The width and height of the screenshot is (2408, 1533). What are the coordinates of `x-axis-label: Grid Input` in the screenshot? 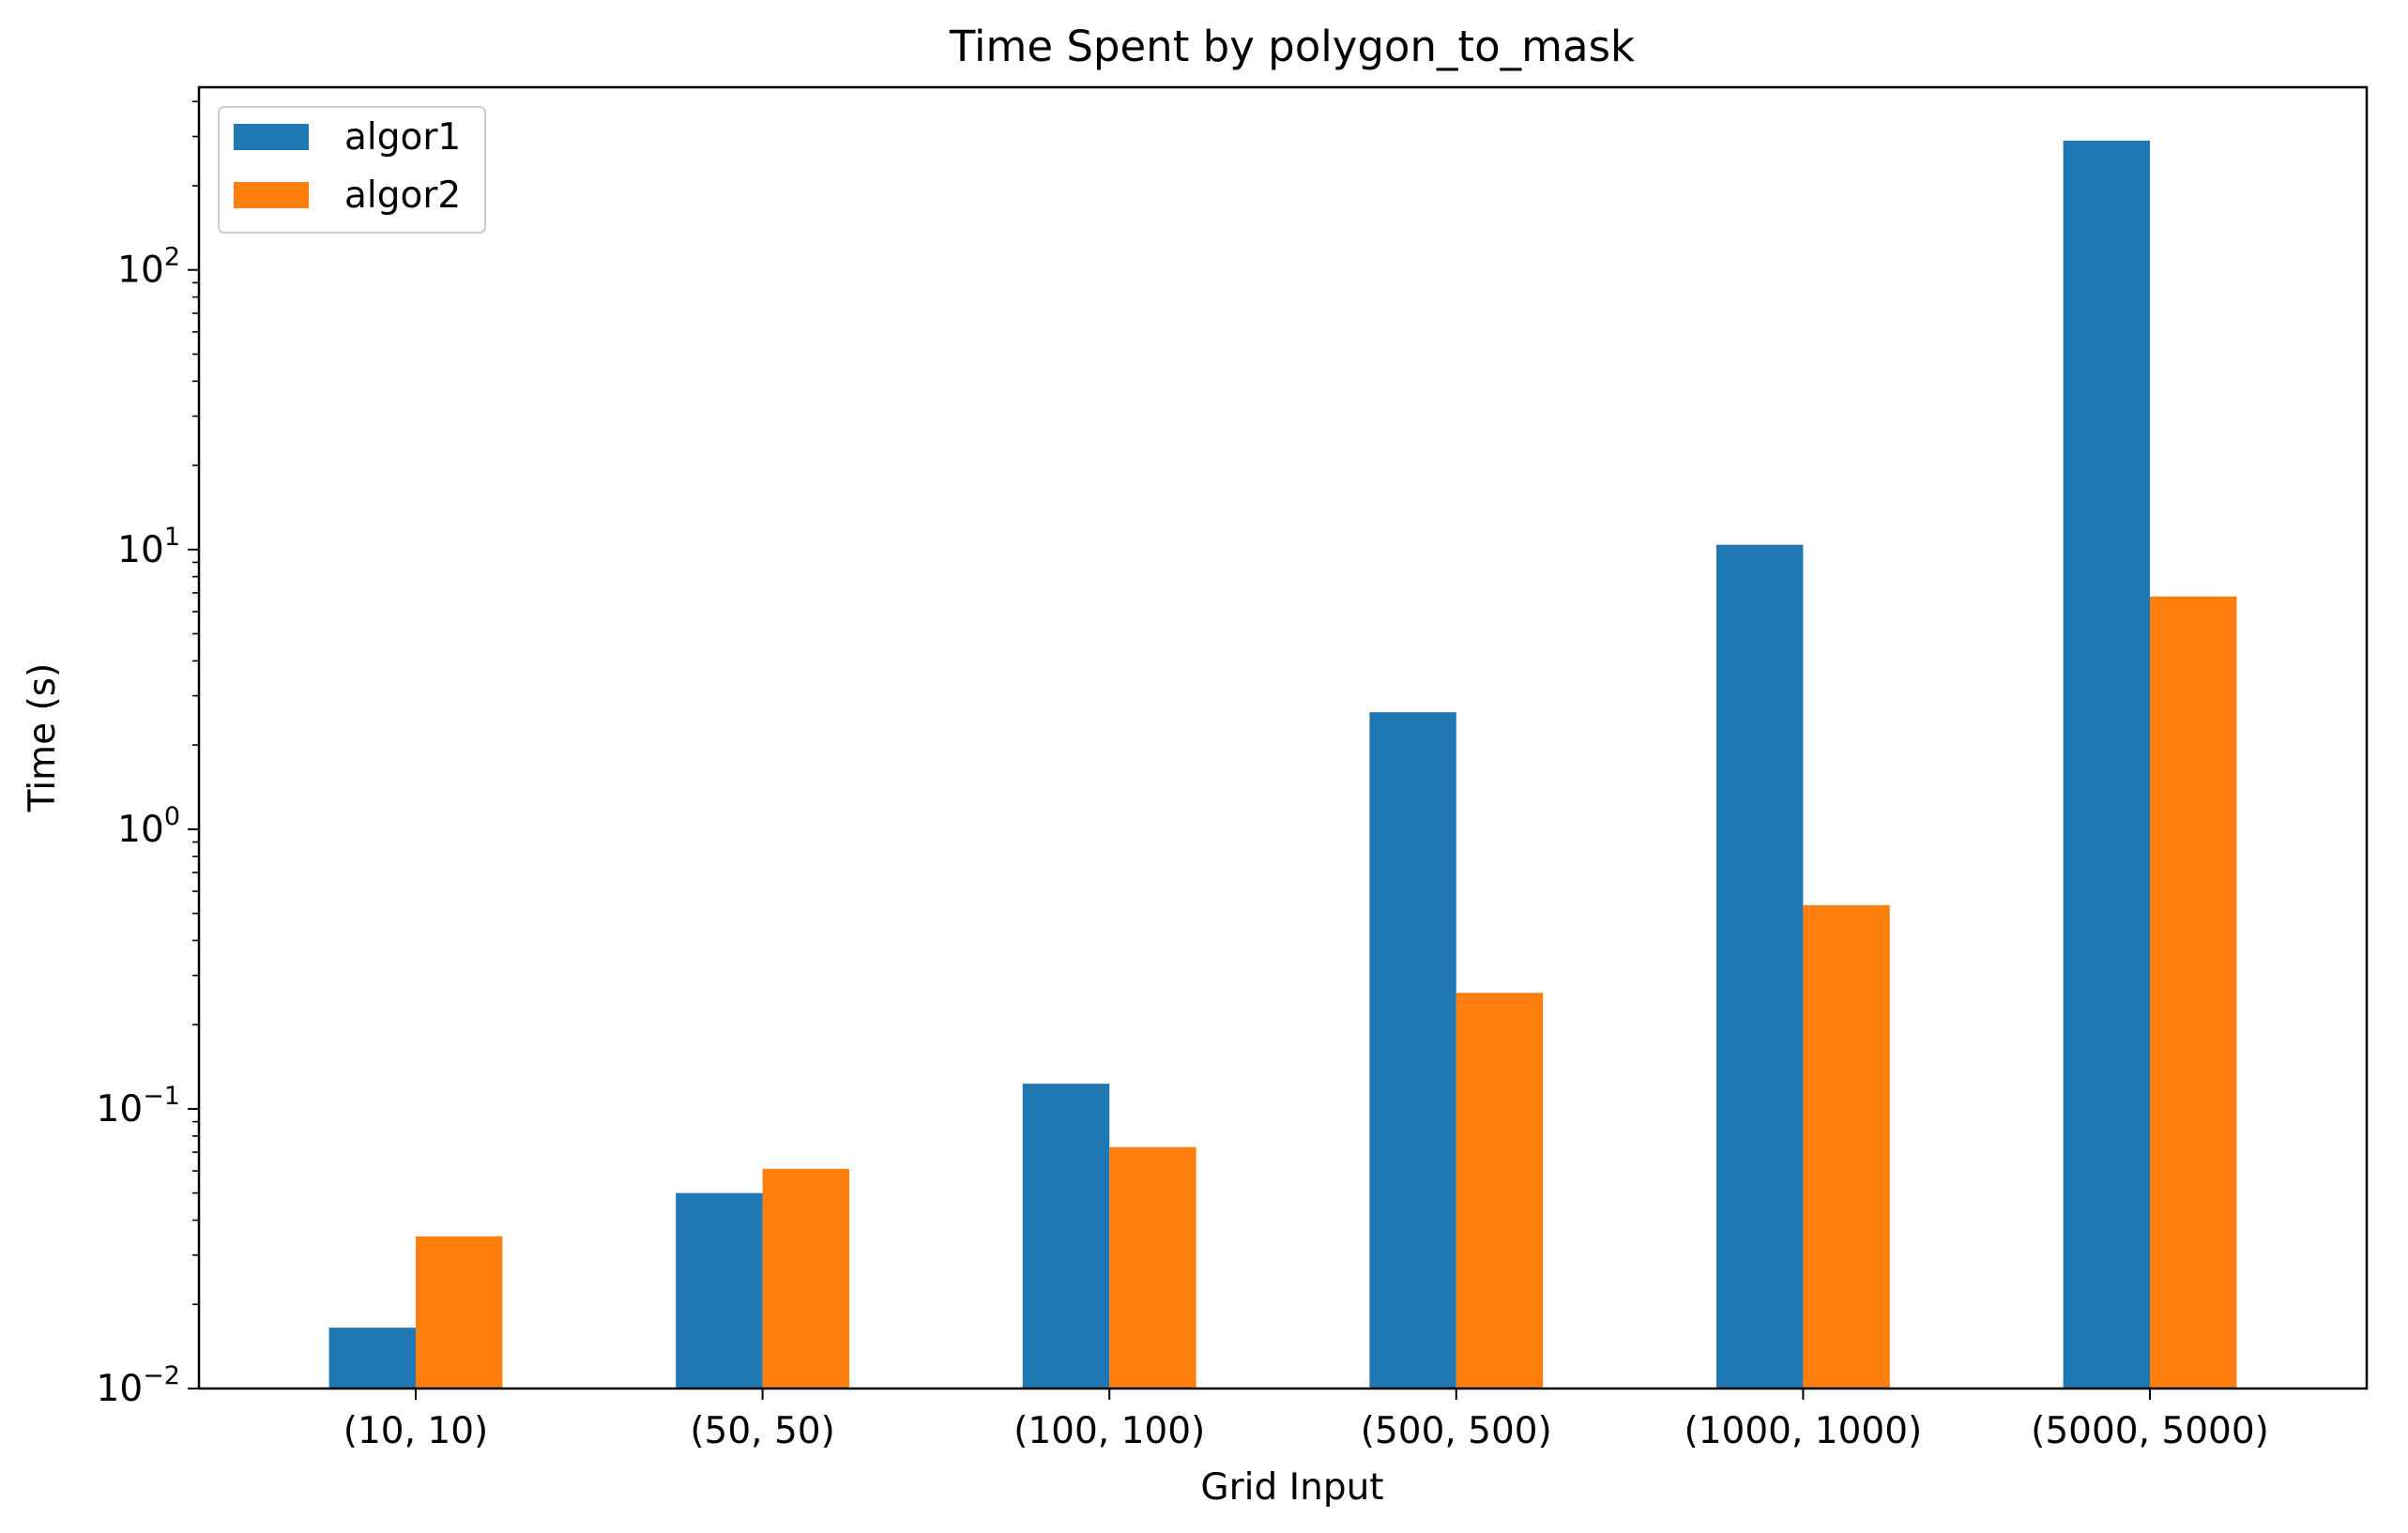 It's located at (1291, 1487).